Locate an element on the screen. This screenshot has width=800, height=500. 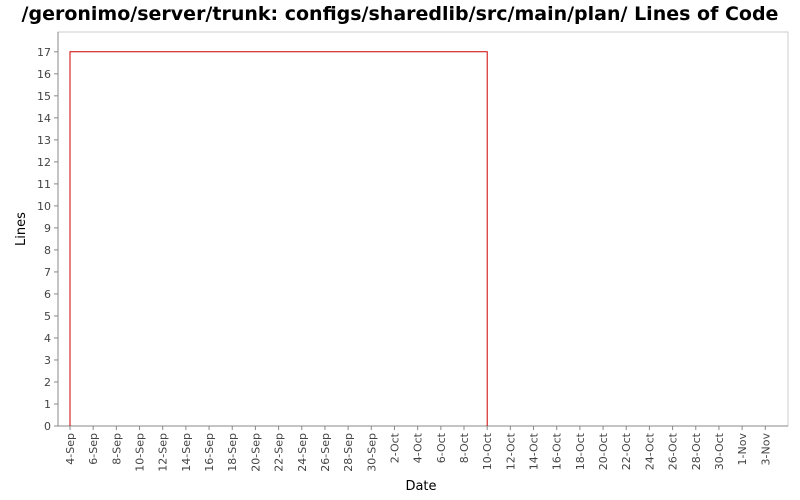
x-tick-label: 1-Nov is located at coordinates (742, 449).